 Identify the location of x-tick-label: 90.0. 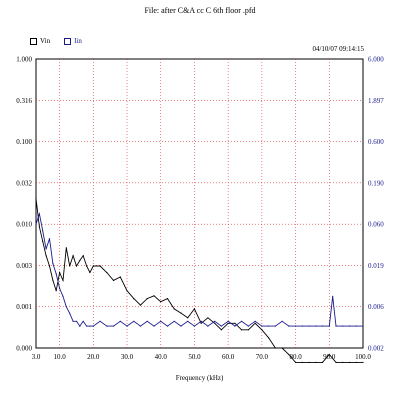
(329, 357).